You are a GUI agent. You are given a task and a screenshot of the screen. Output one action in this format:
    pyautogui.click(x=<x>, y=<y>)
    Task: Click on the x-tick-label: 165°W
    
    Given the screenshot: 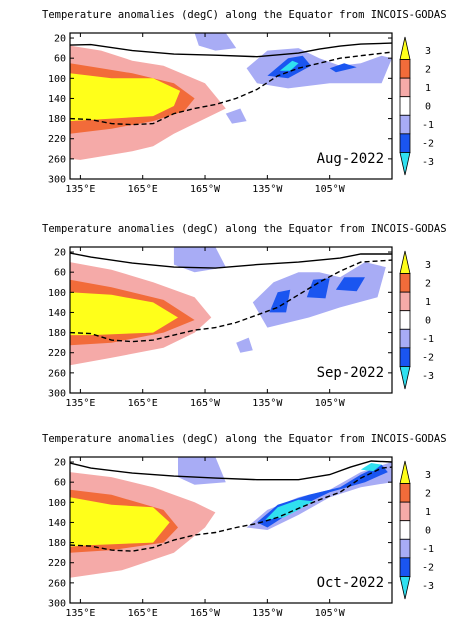 What is the action you would take?
    pyautogui.click(x=205, y=189)
    